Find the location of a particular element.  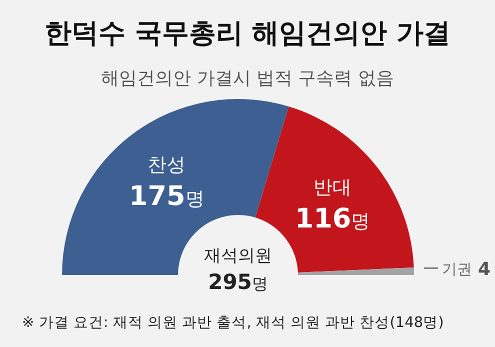

data-label: 116명 is located at coordinates (332, 219).